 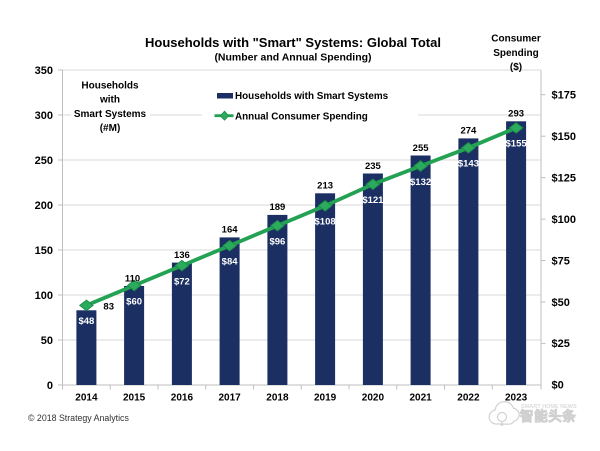 I want to click on svg-text: 213, so click(x=325, y=186).